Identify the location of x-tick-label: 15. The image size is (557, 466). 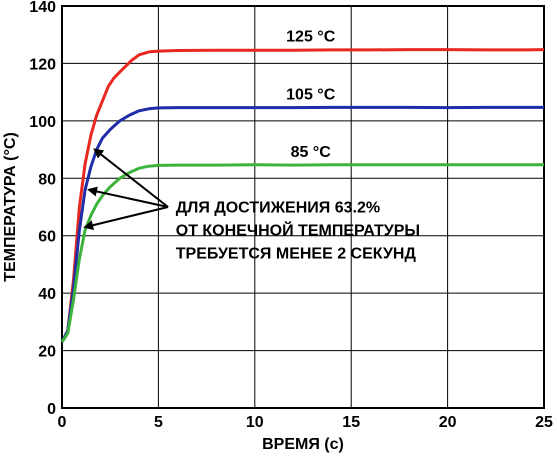
(351, 422).